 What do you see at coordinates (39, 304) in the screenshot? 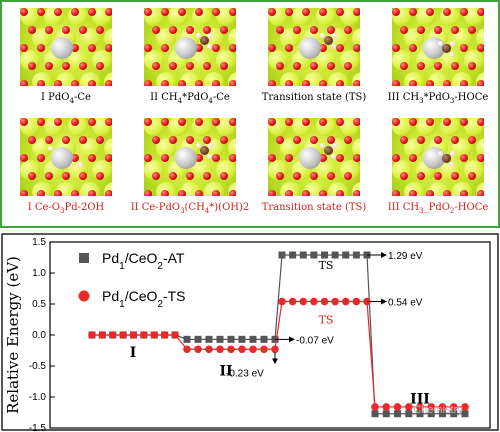
I see `y-tick-label: 0.5` at bounding box center [39, 304].